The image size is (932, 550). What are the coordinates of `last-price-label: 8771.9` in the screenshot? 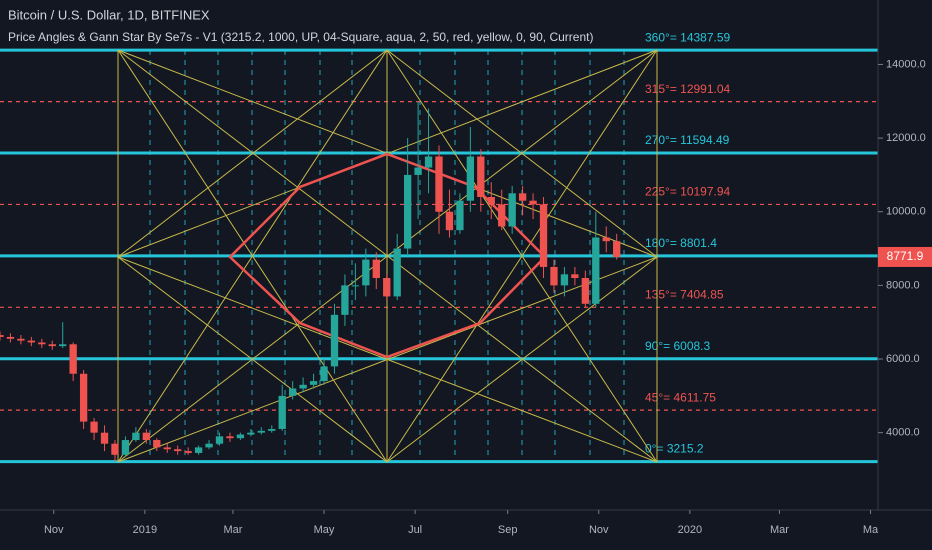 It's located at (905, 256).